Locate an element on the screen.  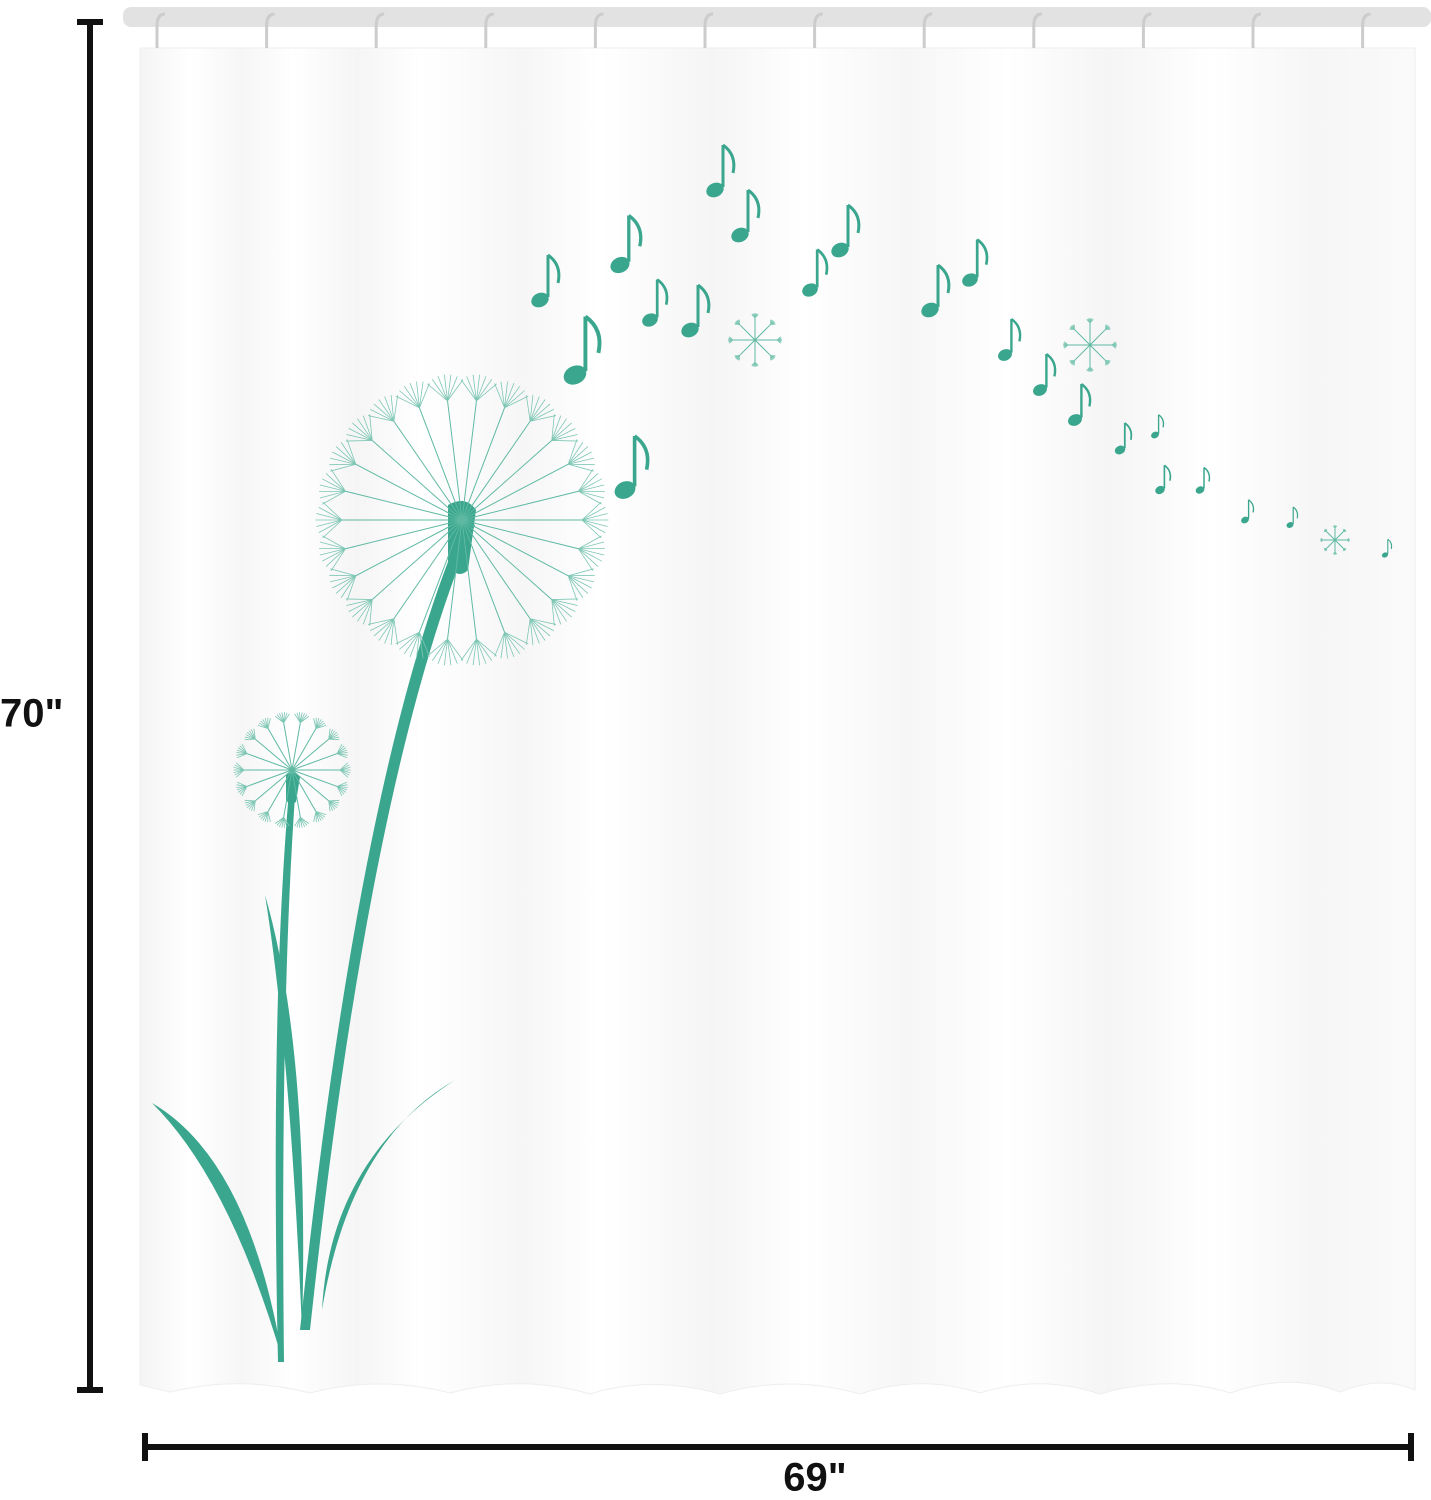
hooks is located at coordinates (763, 30).